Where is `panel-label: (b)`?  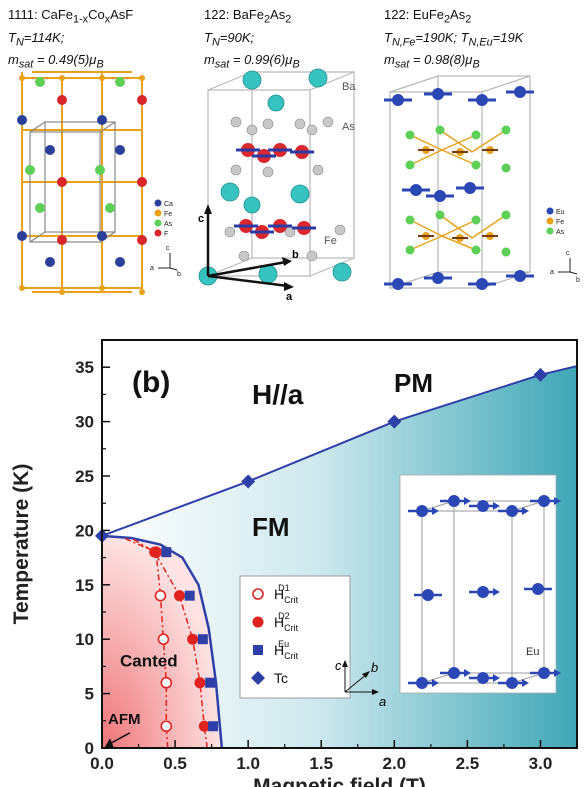
panel-label: (b) is located at coordinates (151, 382).